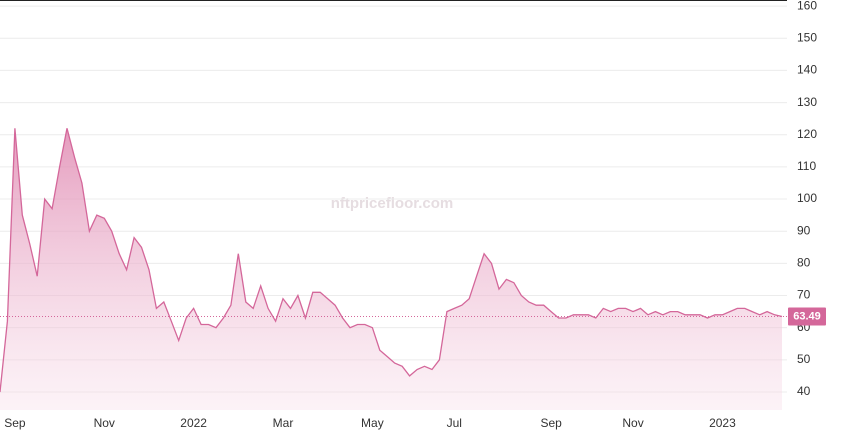 The width and height of the screenshot is (850, 433). Describe the element at coordinates (193, 423) in the screenshot. I see `x-tick-label: 2022` at that location.